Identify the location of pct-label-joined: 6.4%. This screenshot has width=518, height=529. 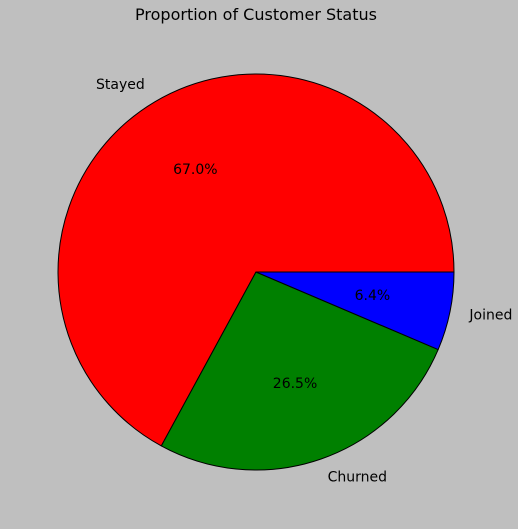
(373, 296).